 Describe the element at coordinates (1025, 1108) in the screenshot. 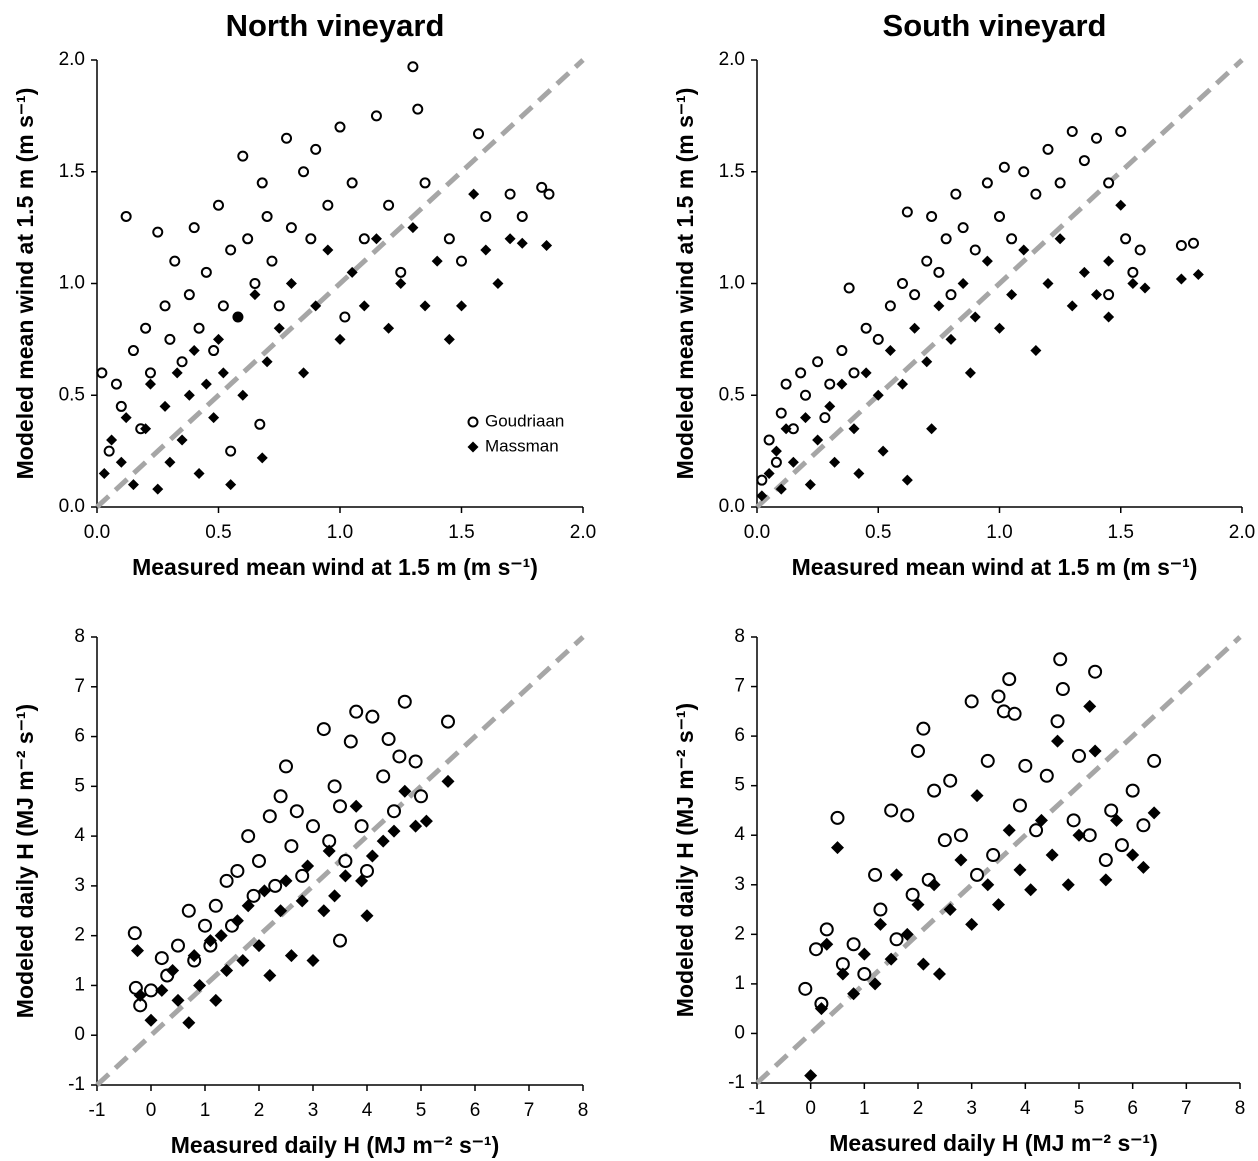

I see `x-tick-label: 4` at that location.